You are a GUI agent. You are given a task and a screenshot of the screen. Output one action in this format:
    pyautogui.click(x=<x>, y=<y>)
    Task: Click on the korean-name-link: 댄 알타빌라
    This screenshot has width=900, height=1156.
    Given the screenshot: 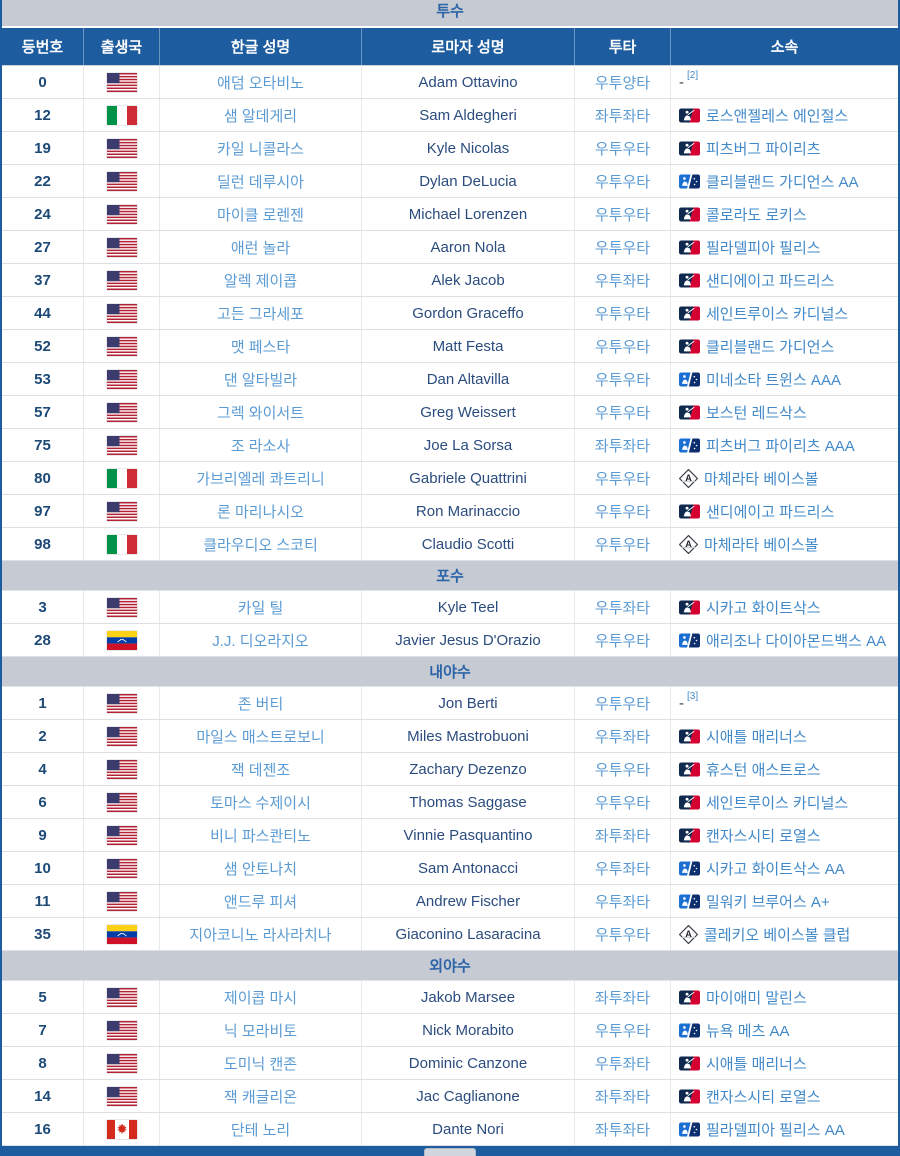 What is the action you would take?
    pyautogui.click(x=260, y=380)
    